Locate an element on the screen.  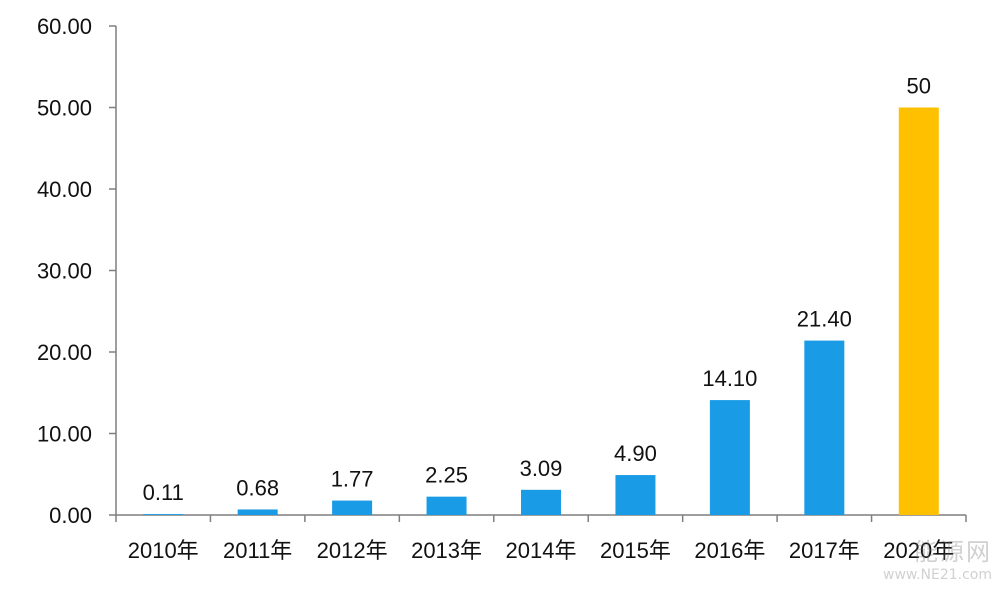
x-tick-label: 2014年 is located at coordinates (541, 550).